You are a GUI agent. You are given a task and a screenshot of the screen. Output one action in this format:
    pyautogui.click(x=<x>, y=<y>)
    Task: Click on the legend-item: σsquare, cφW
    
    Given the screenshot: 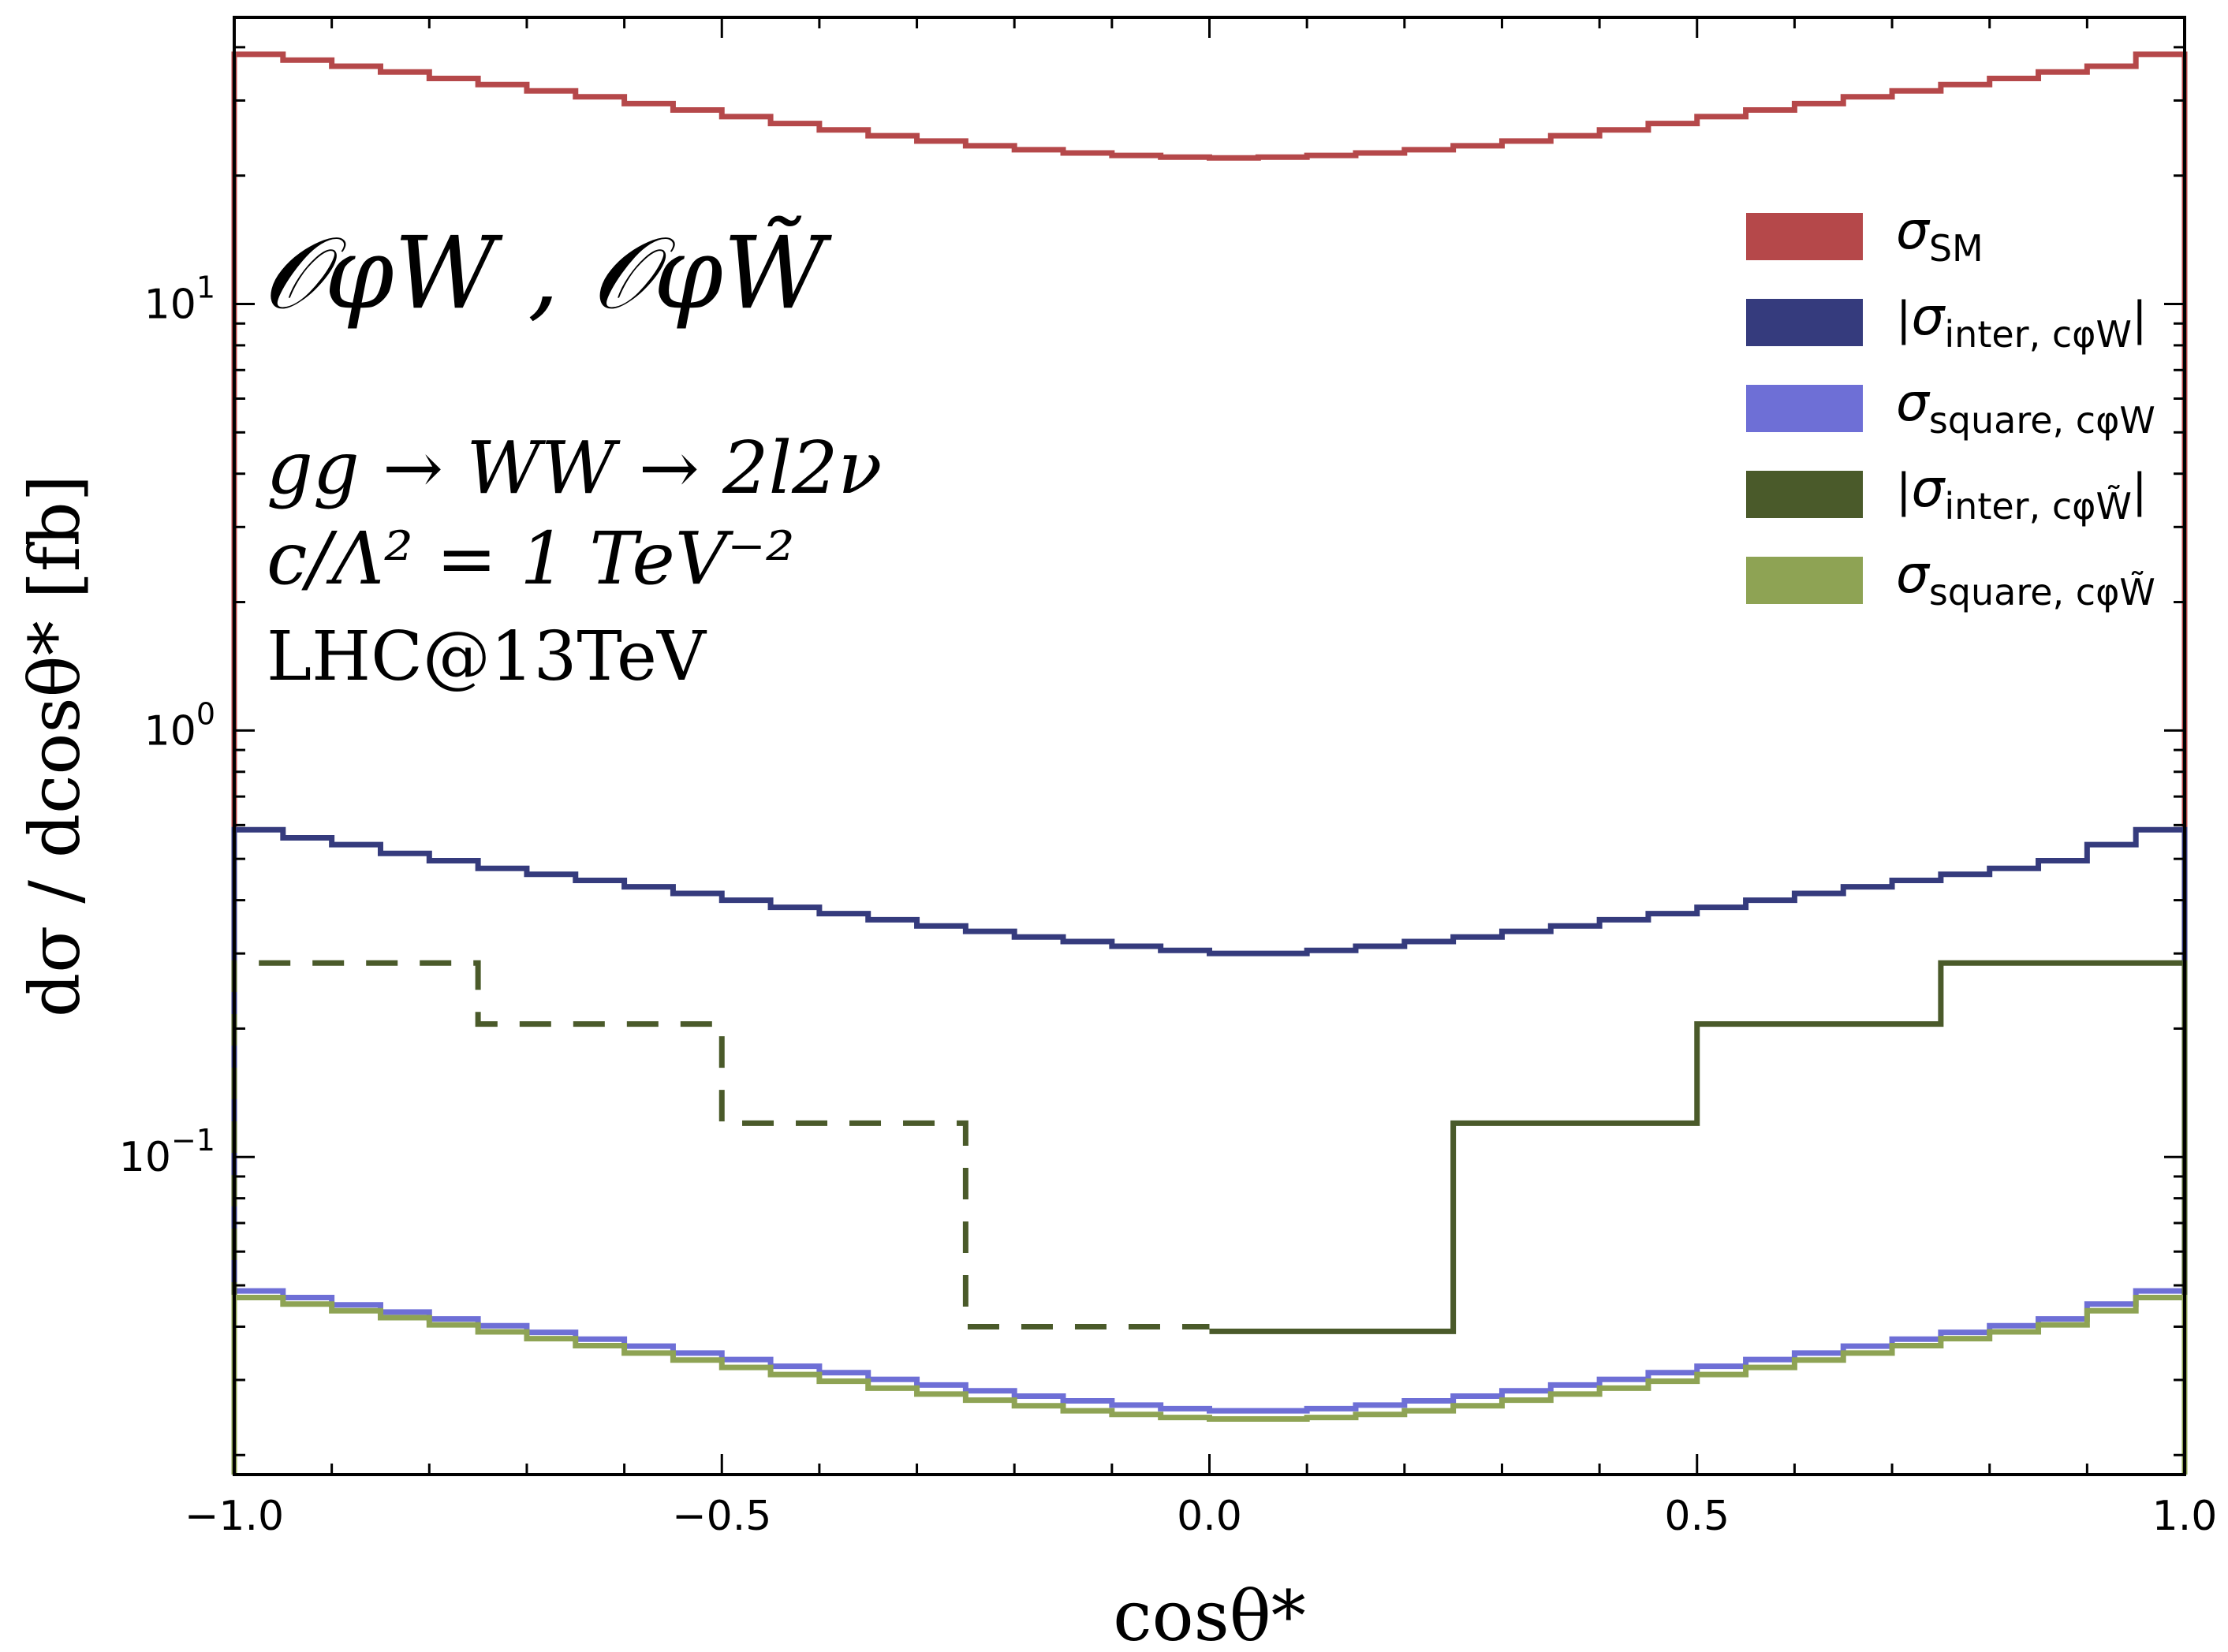 What is the action you would take?
    pyautogui.click(x=1950, y=407)
    